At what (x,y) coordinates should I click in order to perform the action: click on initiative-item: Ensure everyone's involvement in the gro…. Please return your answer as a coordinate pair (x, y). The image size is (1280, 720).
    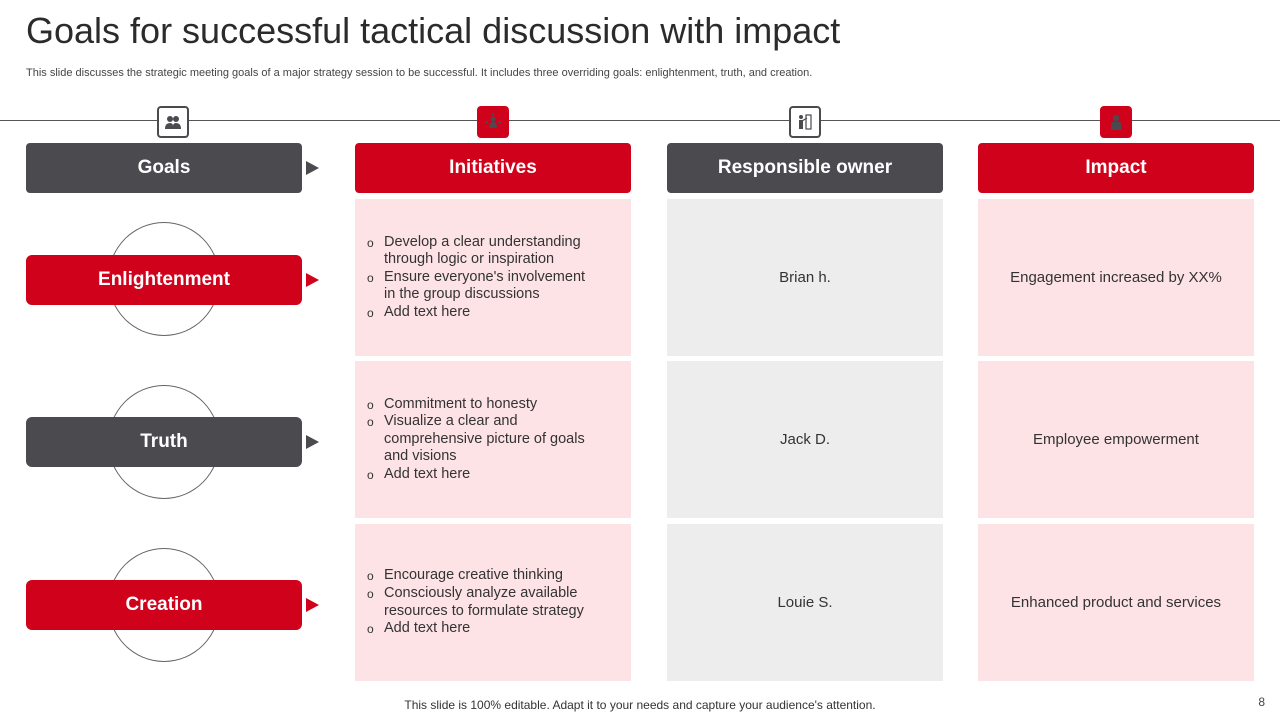
    Looking at the image, I should click on (479, 286).